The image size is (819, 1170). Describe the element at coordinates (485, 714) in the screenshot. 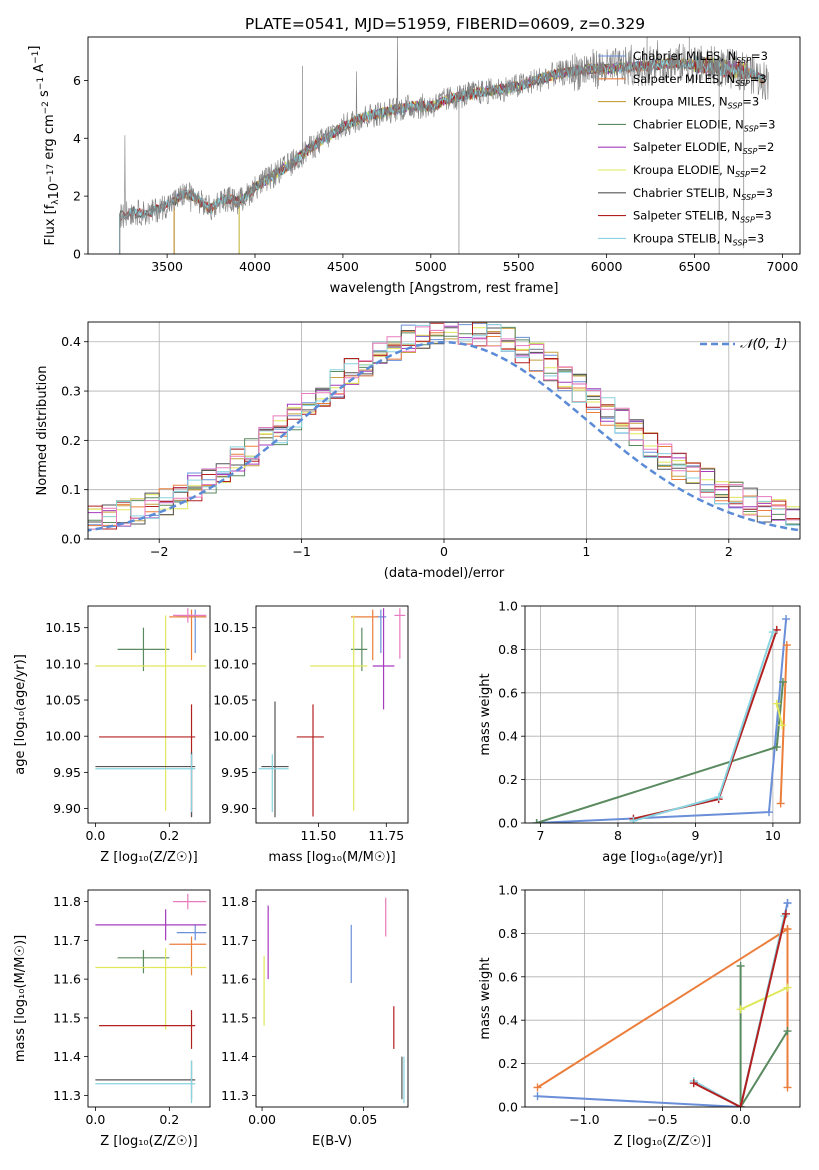

I see `weight-vs-age-ylabel: mass weight` at that location.